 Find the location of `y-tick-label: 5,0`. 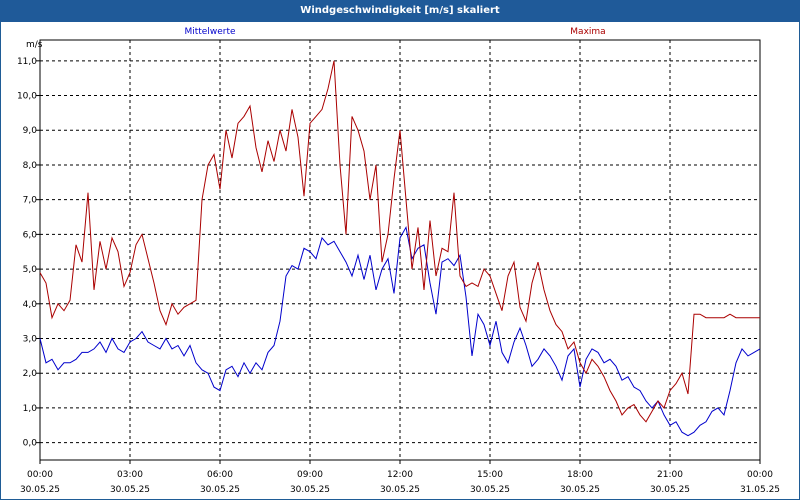

y-tick-label: 5,0 is located at coordinates (30, 270).